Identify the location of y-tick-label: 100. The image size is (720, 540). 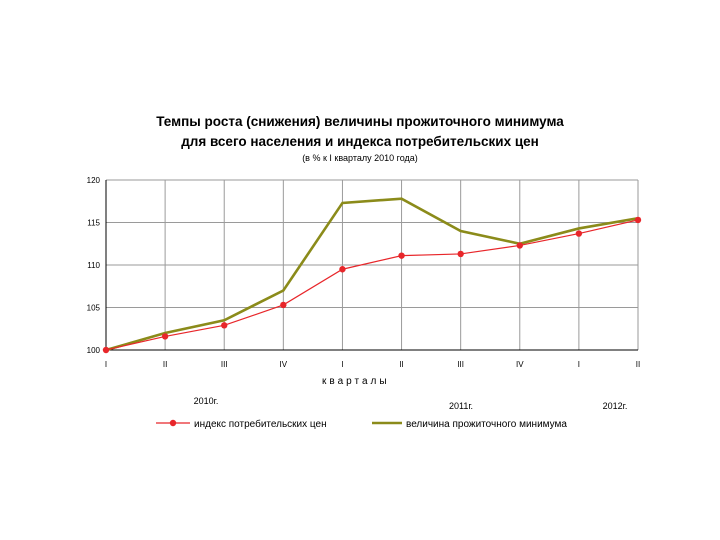
(94, 350).